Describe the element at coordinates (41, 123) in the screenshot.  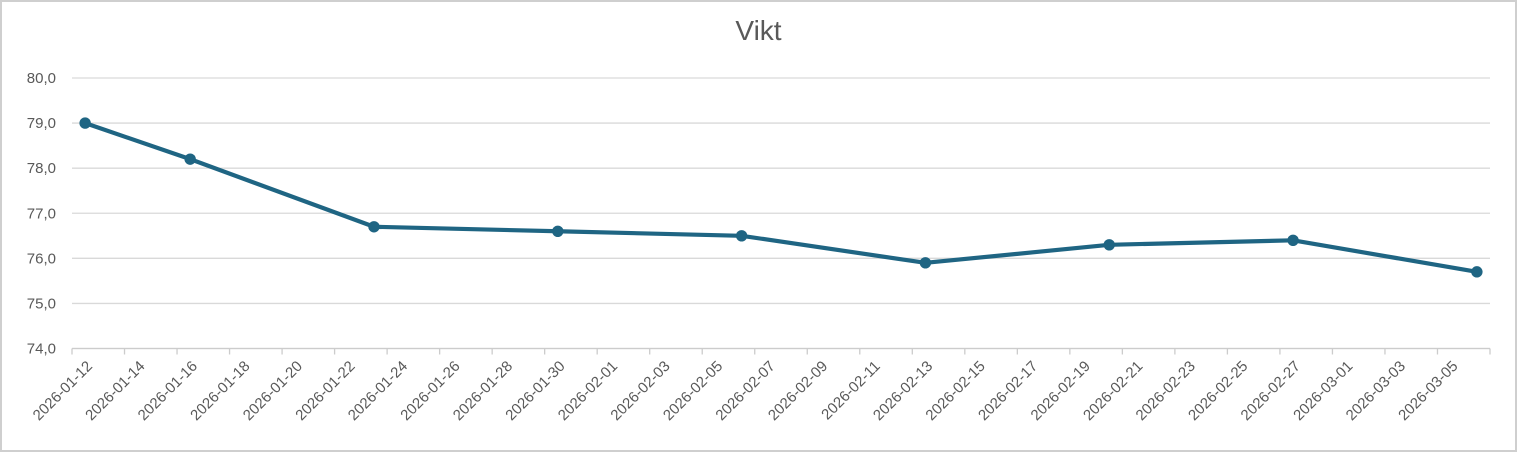
I see `y-tick-label: 79,0` at that location.